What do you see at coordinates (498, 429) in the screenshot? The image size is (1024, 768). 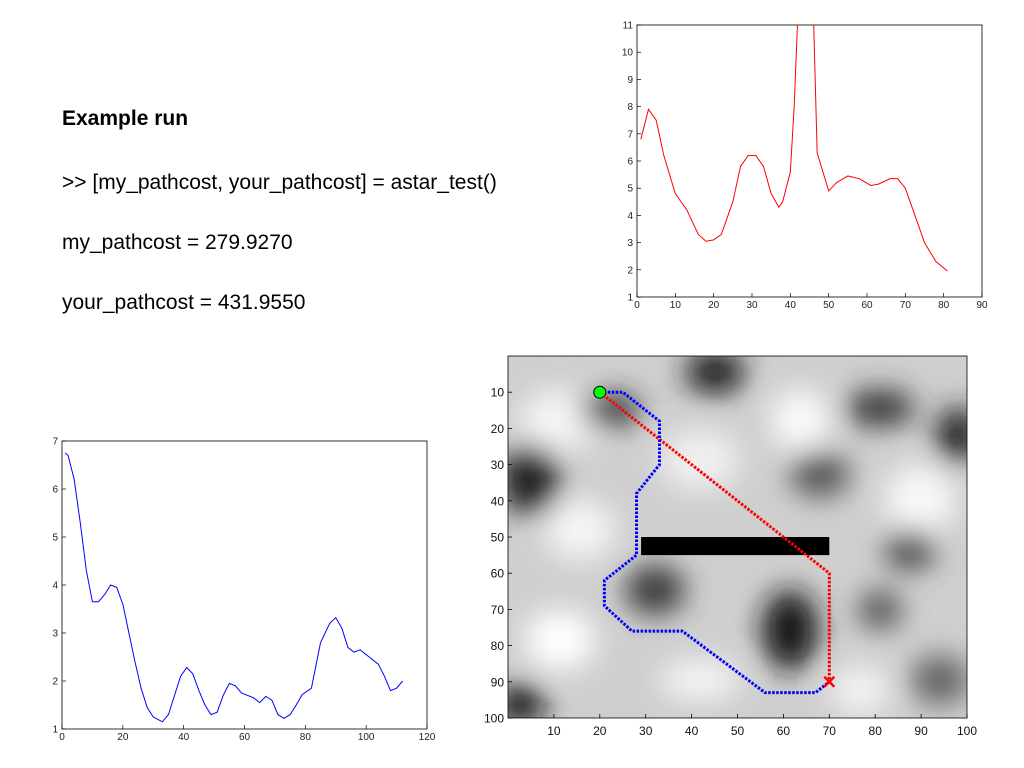 I see `y-tick-label: 20` at bounding box center [498, 429].